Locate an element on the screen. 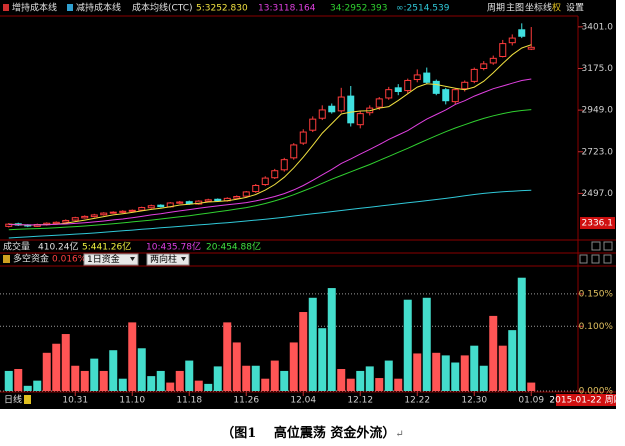 The image size is (625, 446). toolbar-button: 主图 is located at coordinates (515, 8).